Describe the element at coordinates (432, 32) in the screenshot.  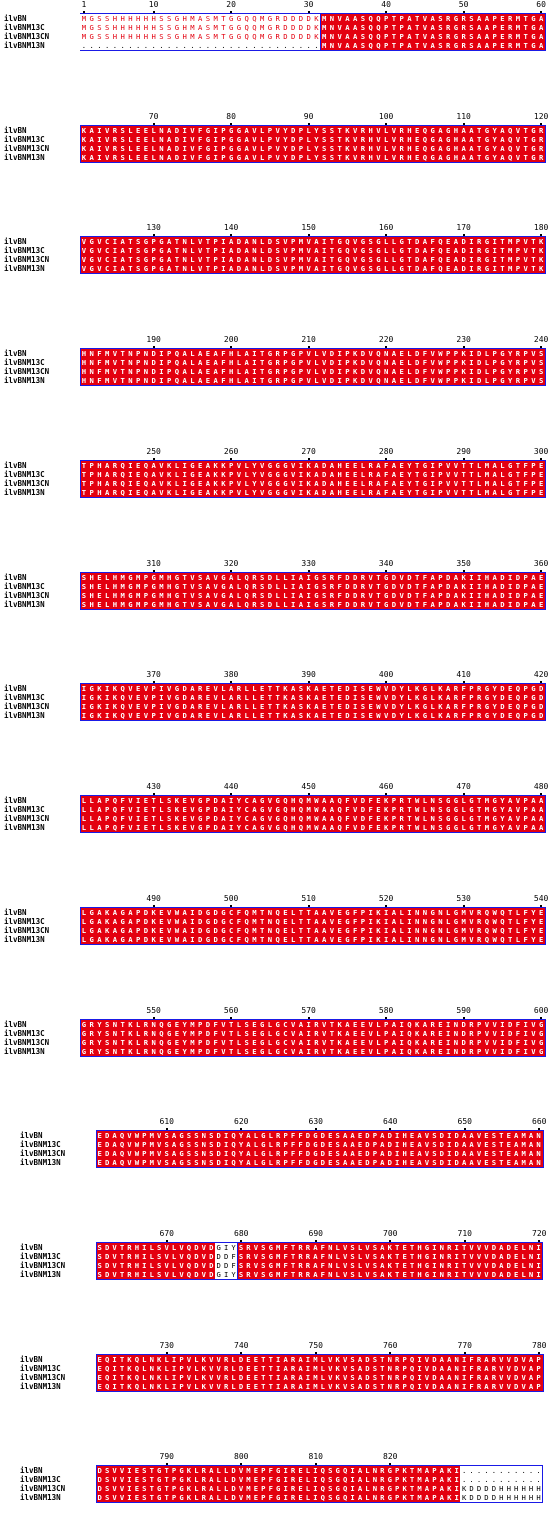
I see `conserved-region` at that location.